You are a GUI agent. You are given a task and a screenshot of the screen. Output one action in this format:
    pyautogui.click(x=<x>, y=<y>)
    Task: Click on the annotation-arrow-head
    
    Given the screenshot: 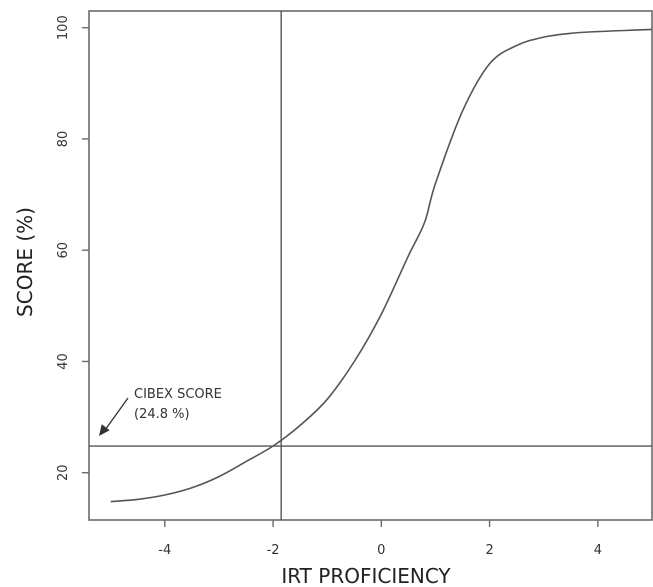 What is the action you would take?
    pyautogui.click(x=104, y=430)
    